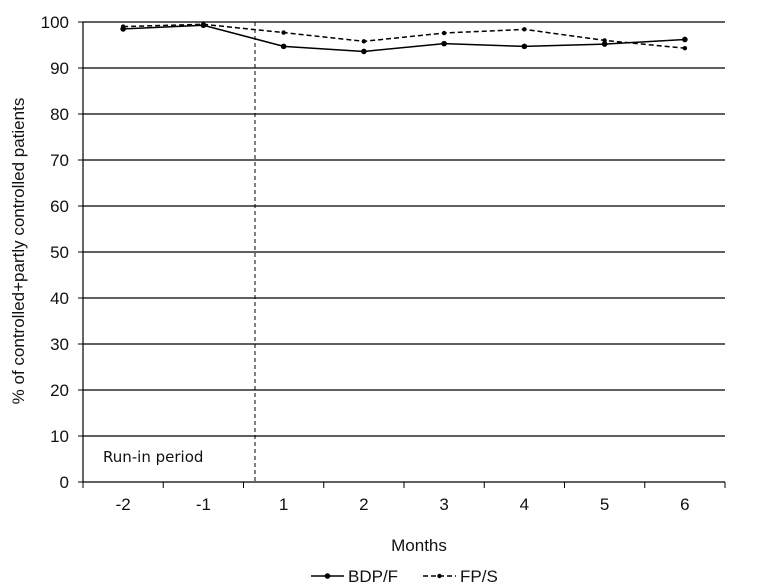  What do you see at coordinates (404, 576) in the screenshot?
I see `legend: BDP/F FP/S` at bounding box center [404, 576].